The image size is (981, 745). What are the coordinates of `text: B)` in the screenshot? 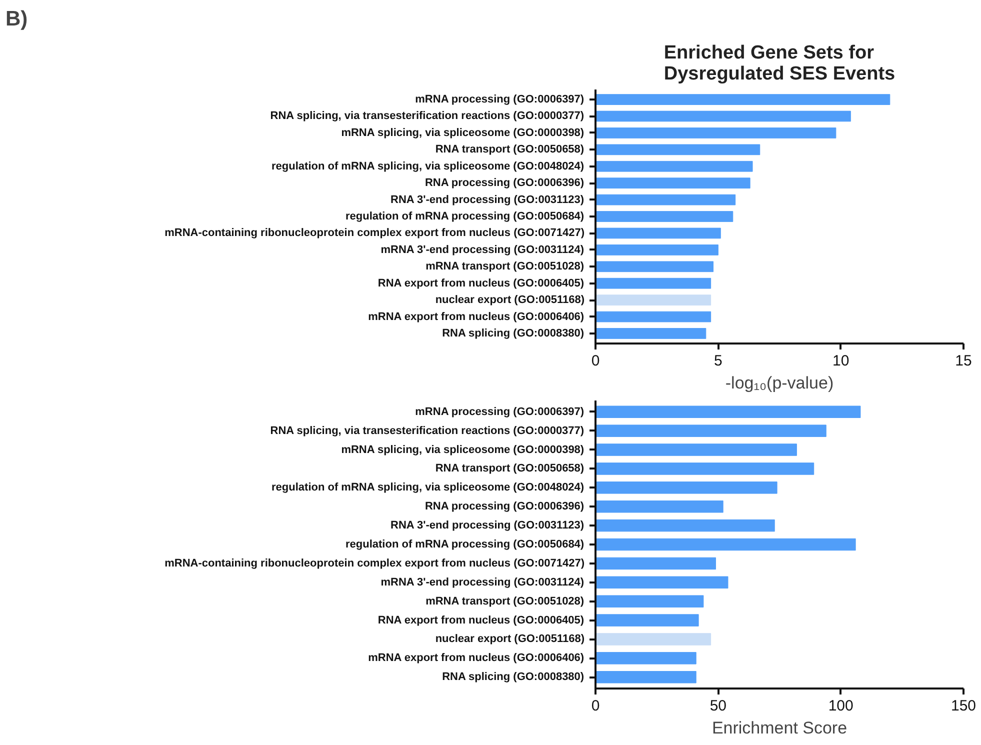 It's located at (17, 19).